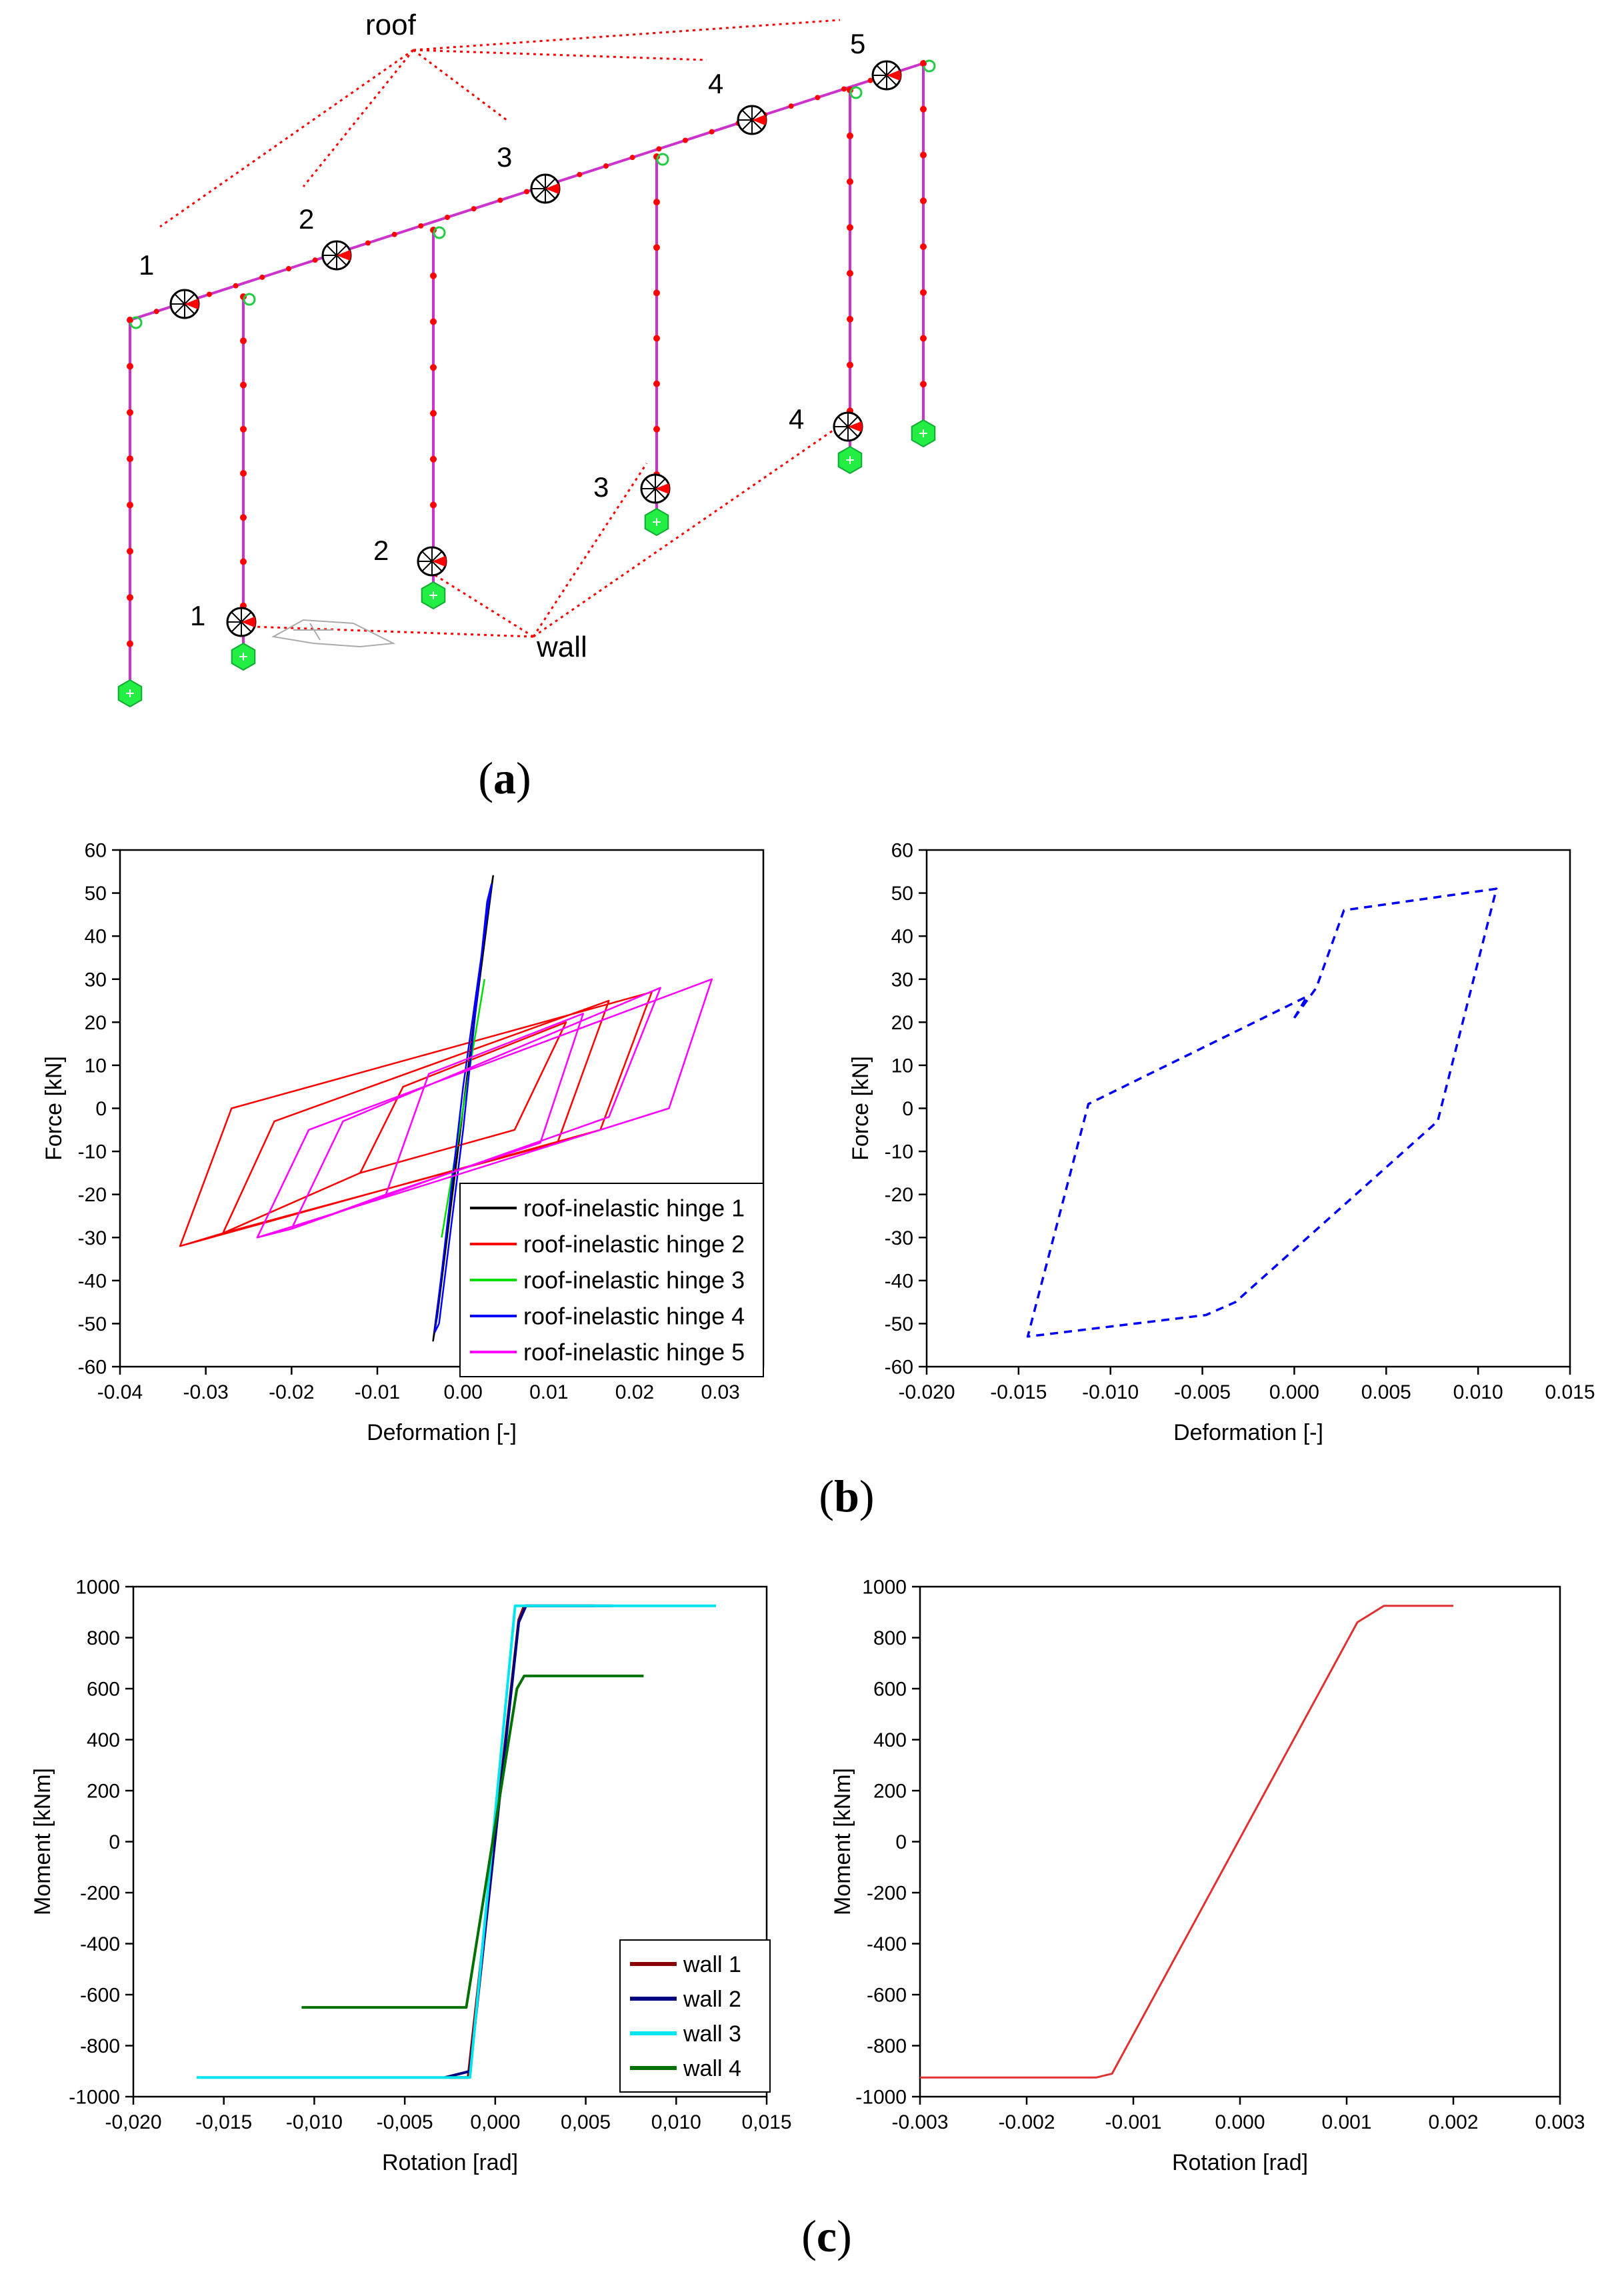 Image resolution: width=1622 pixels, height=2296 pixels. What do you see at coordinates (223, 2122) in the screenshot?
I see `x-tick-label: -0,015` at bounding box center [223, 2122].